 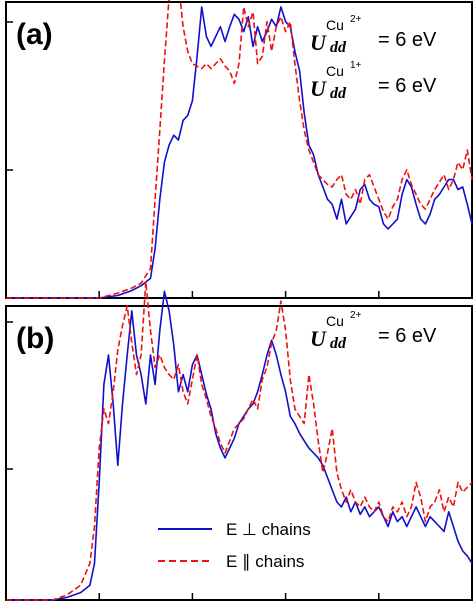 I want to click on annotation-charge: 1+, so click(x=356, y=65).